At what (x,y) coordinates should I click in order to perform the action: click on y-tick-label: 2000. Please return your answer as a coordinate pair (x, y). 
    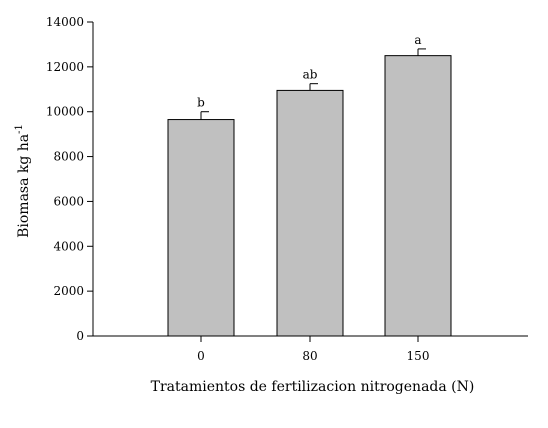
    Looking at the image, I should click on (68, 291).